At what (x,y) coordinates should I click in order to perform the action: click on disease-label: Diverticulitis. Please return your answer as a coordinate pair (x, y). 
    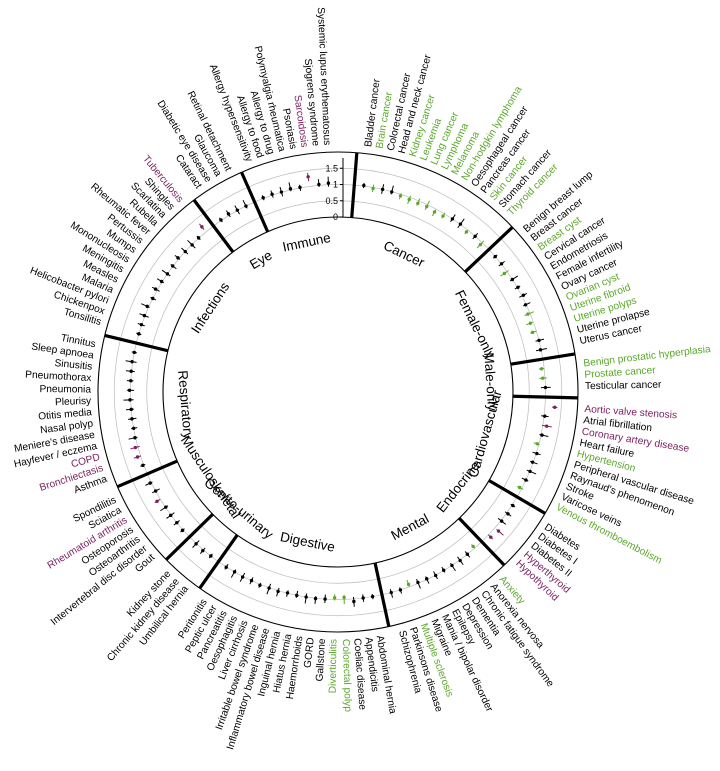
    Looking at the image, I should click on (334, 666).